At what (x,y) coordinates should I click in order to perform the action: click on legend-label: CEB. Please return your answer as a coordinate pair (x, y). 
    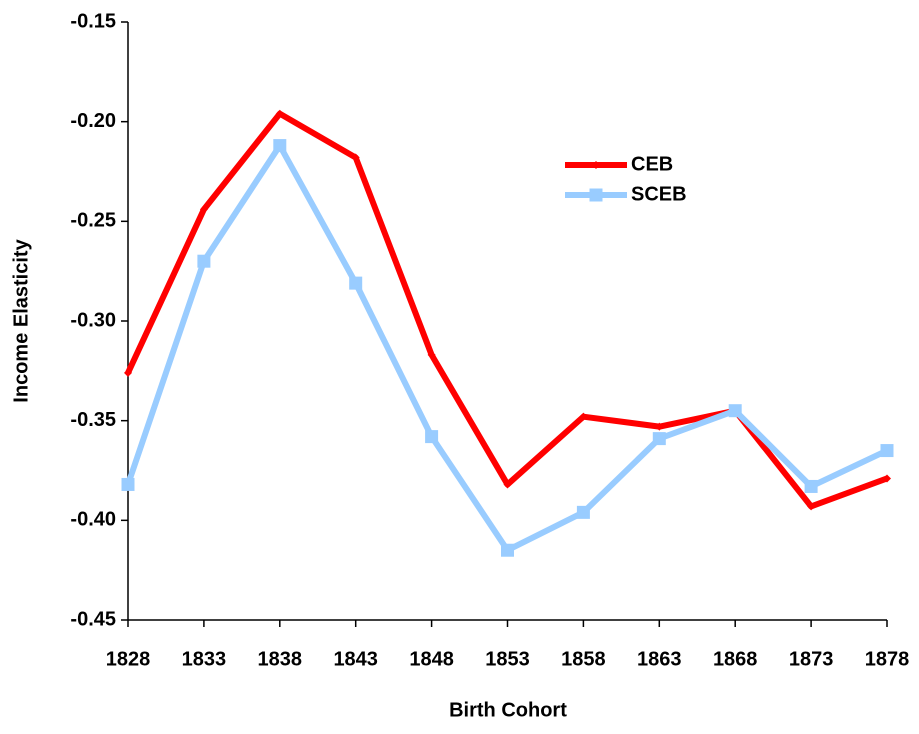
    Looking at the image, I should click on (652, 164).